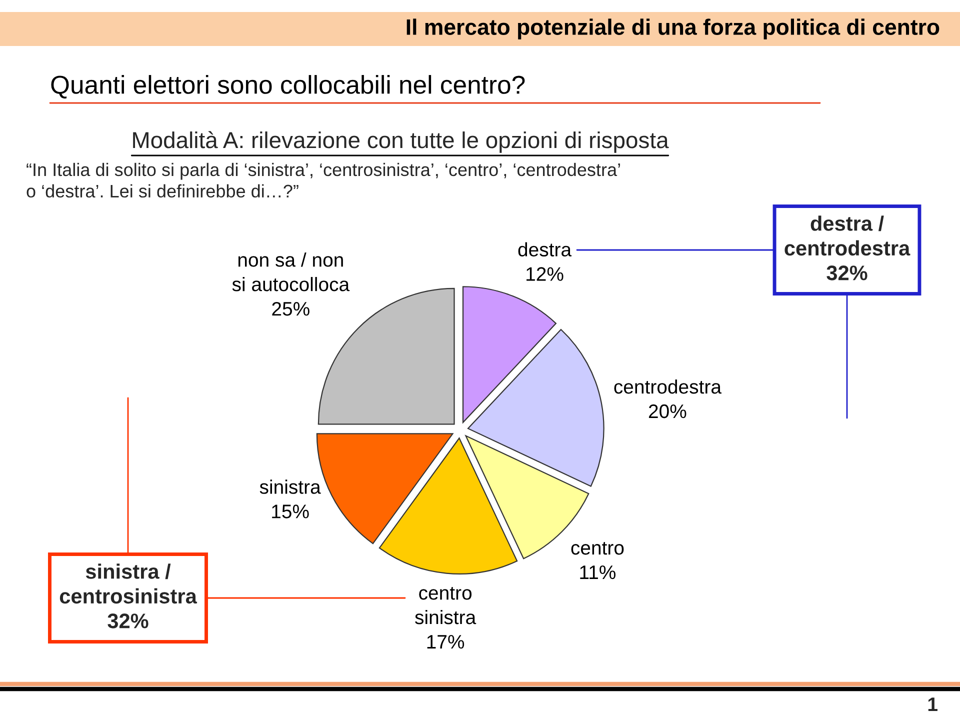  Describe the element at coordinates (445, 642) in the screenshot. I see `data-label: 17%` at that location.